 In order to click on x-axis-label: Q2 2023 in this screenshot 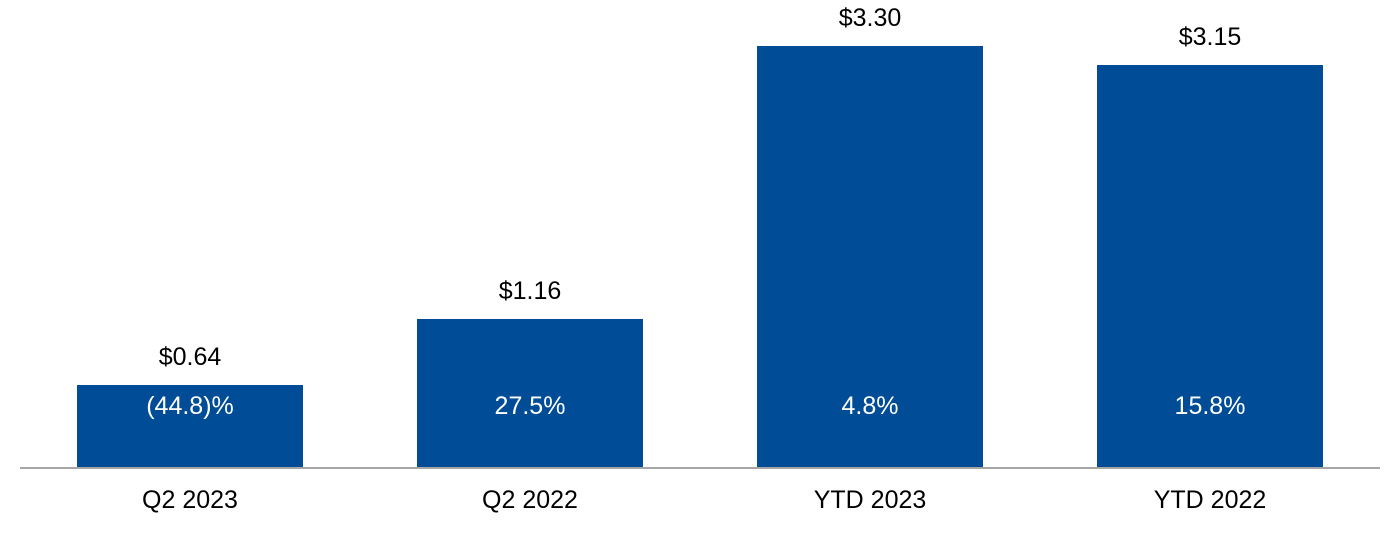, I will do `click(190, 500)`.